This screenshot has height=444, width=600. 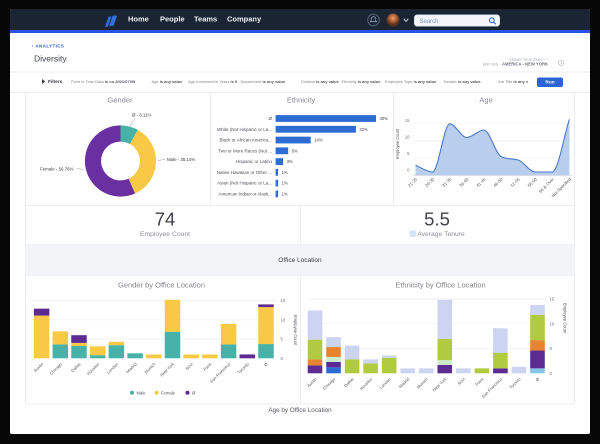 I want to click on svg-text: 5%, so click(x=295, y=150).